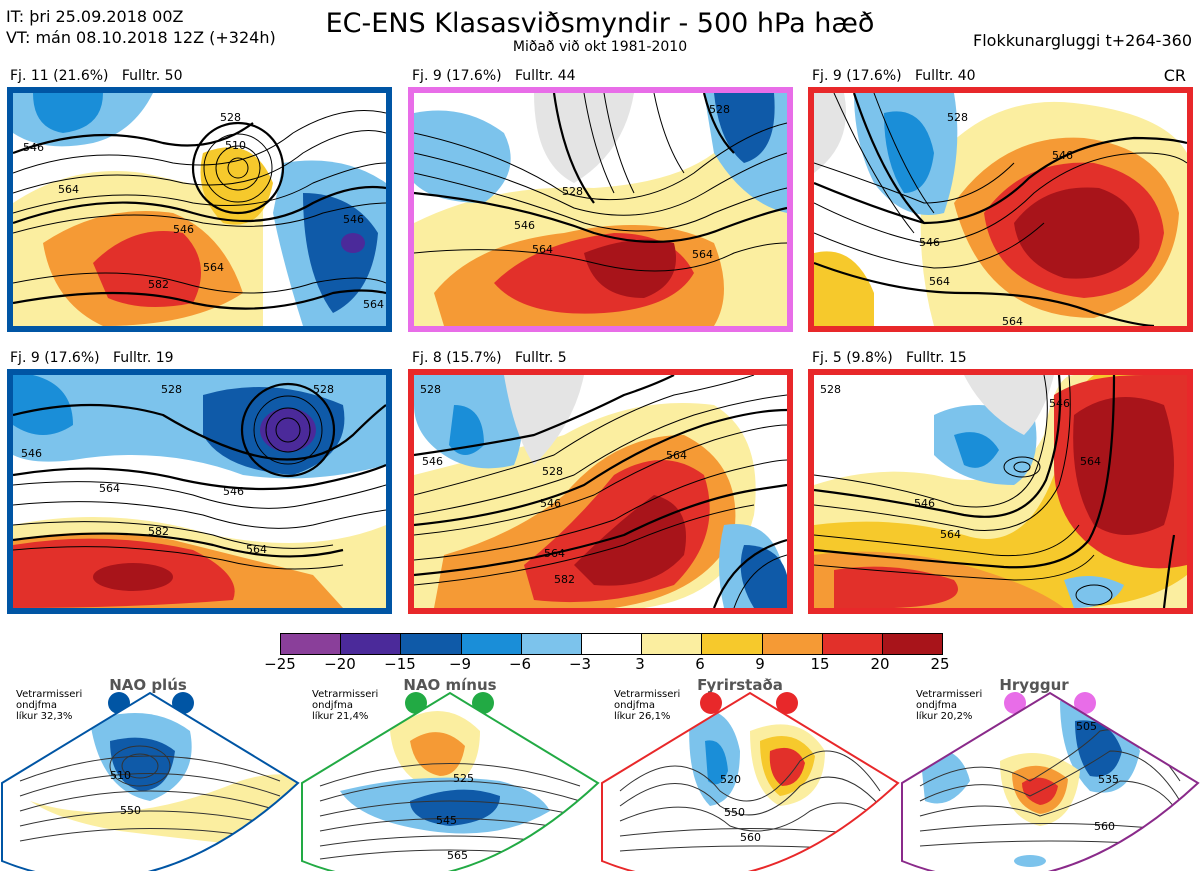 This screenshot has width=1200, height=871. What do you see at coordinates (640, 664) in the screenshot?
I see `colorbar-tick: 3` at bounding box center [640, 664].